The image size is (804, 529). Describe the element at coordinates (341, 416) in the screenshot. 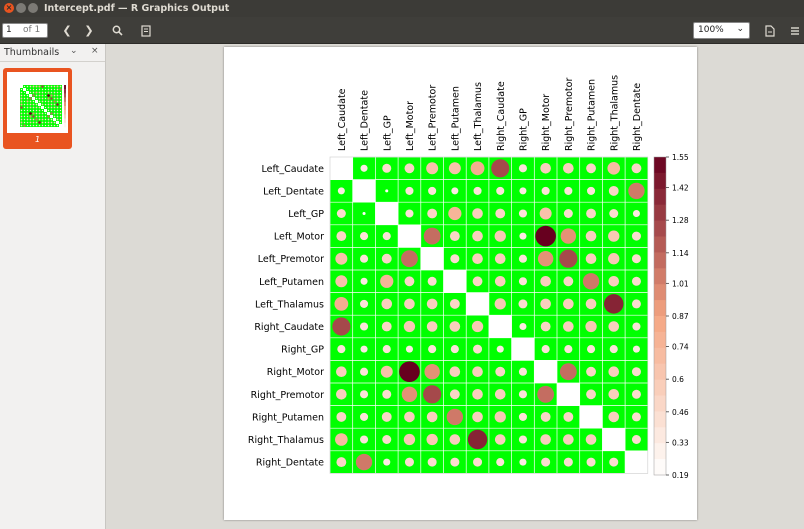

I see `heatmap-cell-Right_Putamen-Left_Caudate` at that location.